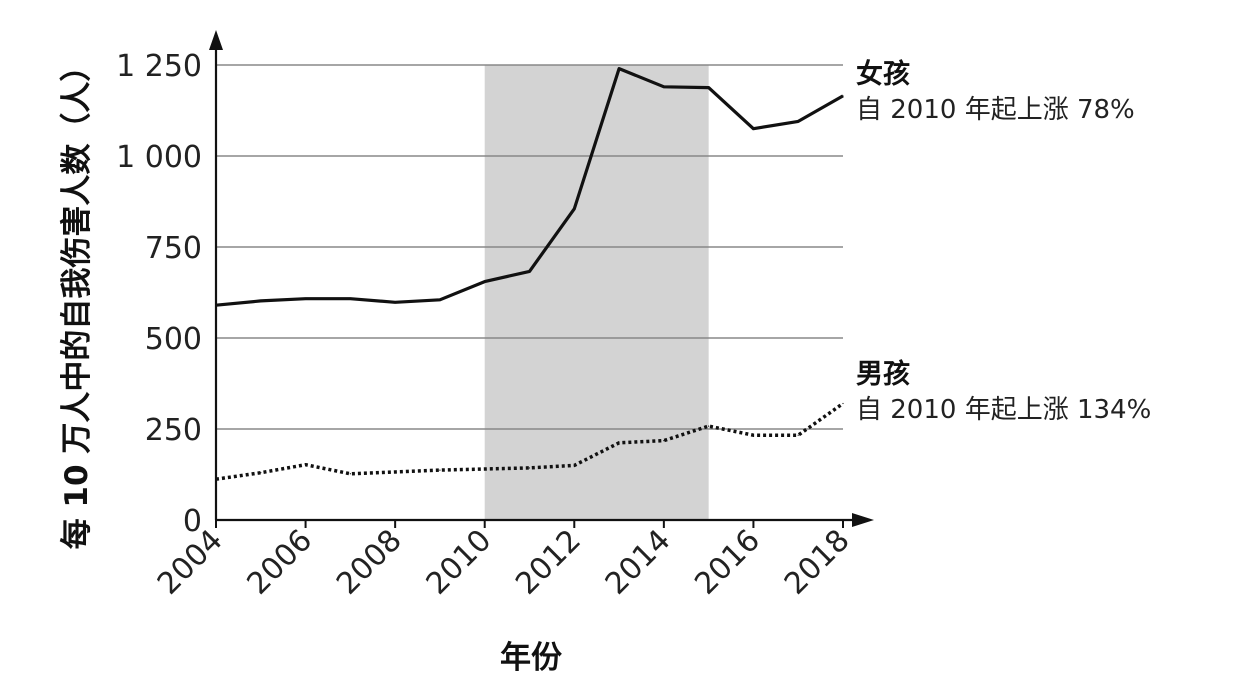  I want to click on legend-series-boys-note: 自 2010 年起上涨 134%, so click(1003, 410).